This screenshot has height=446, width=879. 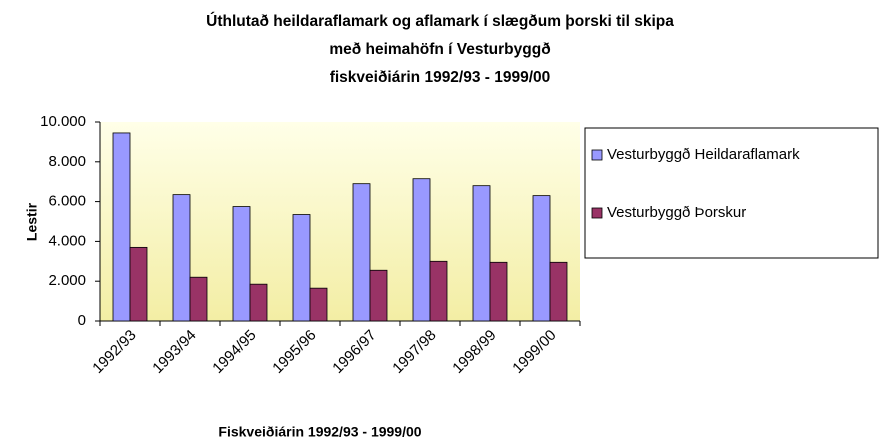 I want to click on x-axis-title: Fiskveiðiárin 1992/93 - 1999/00, so click(x=319, y=432).